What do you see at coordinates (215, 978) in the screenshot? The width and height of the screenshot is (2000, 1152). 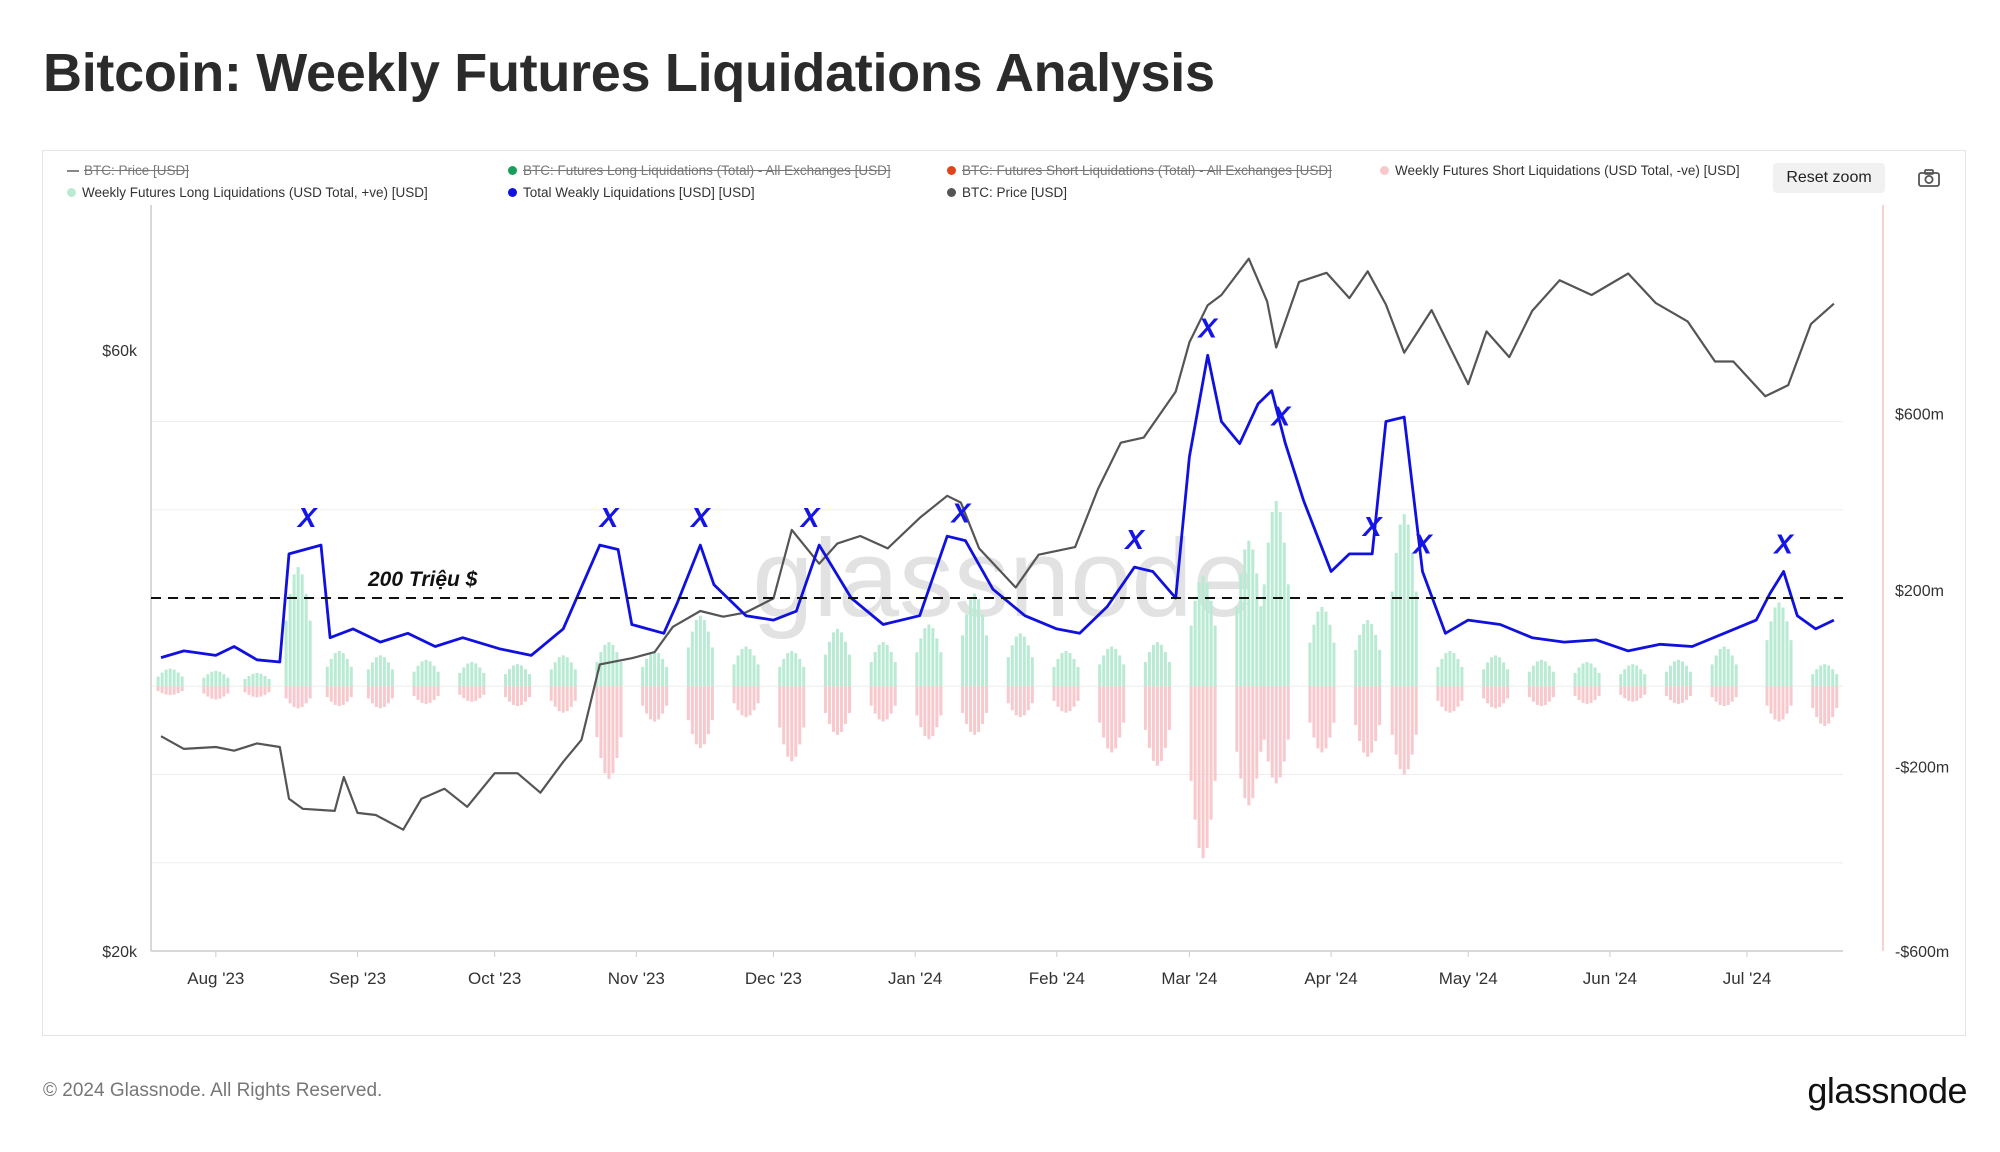 I see `x-tick-label: Aug '23` at bounding box center [215, 978].